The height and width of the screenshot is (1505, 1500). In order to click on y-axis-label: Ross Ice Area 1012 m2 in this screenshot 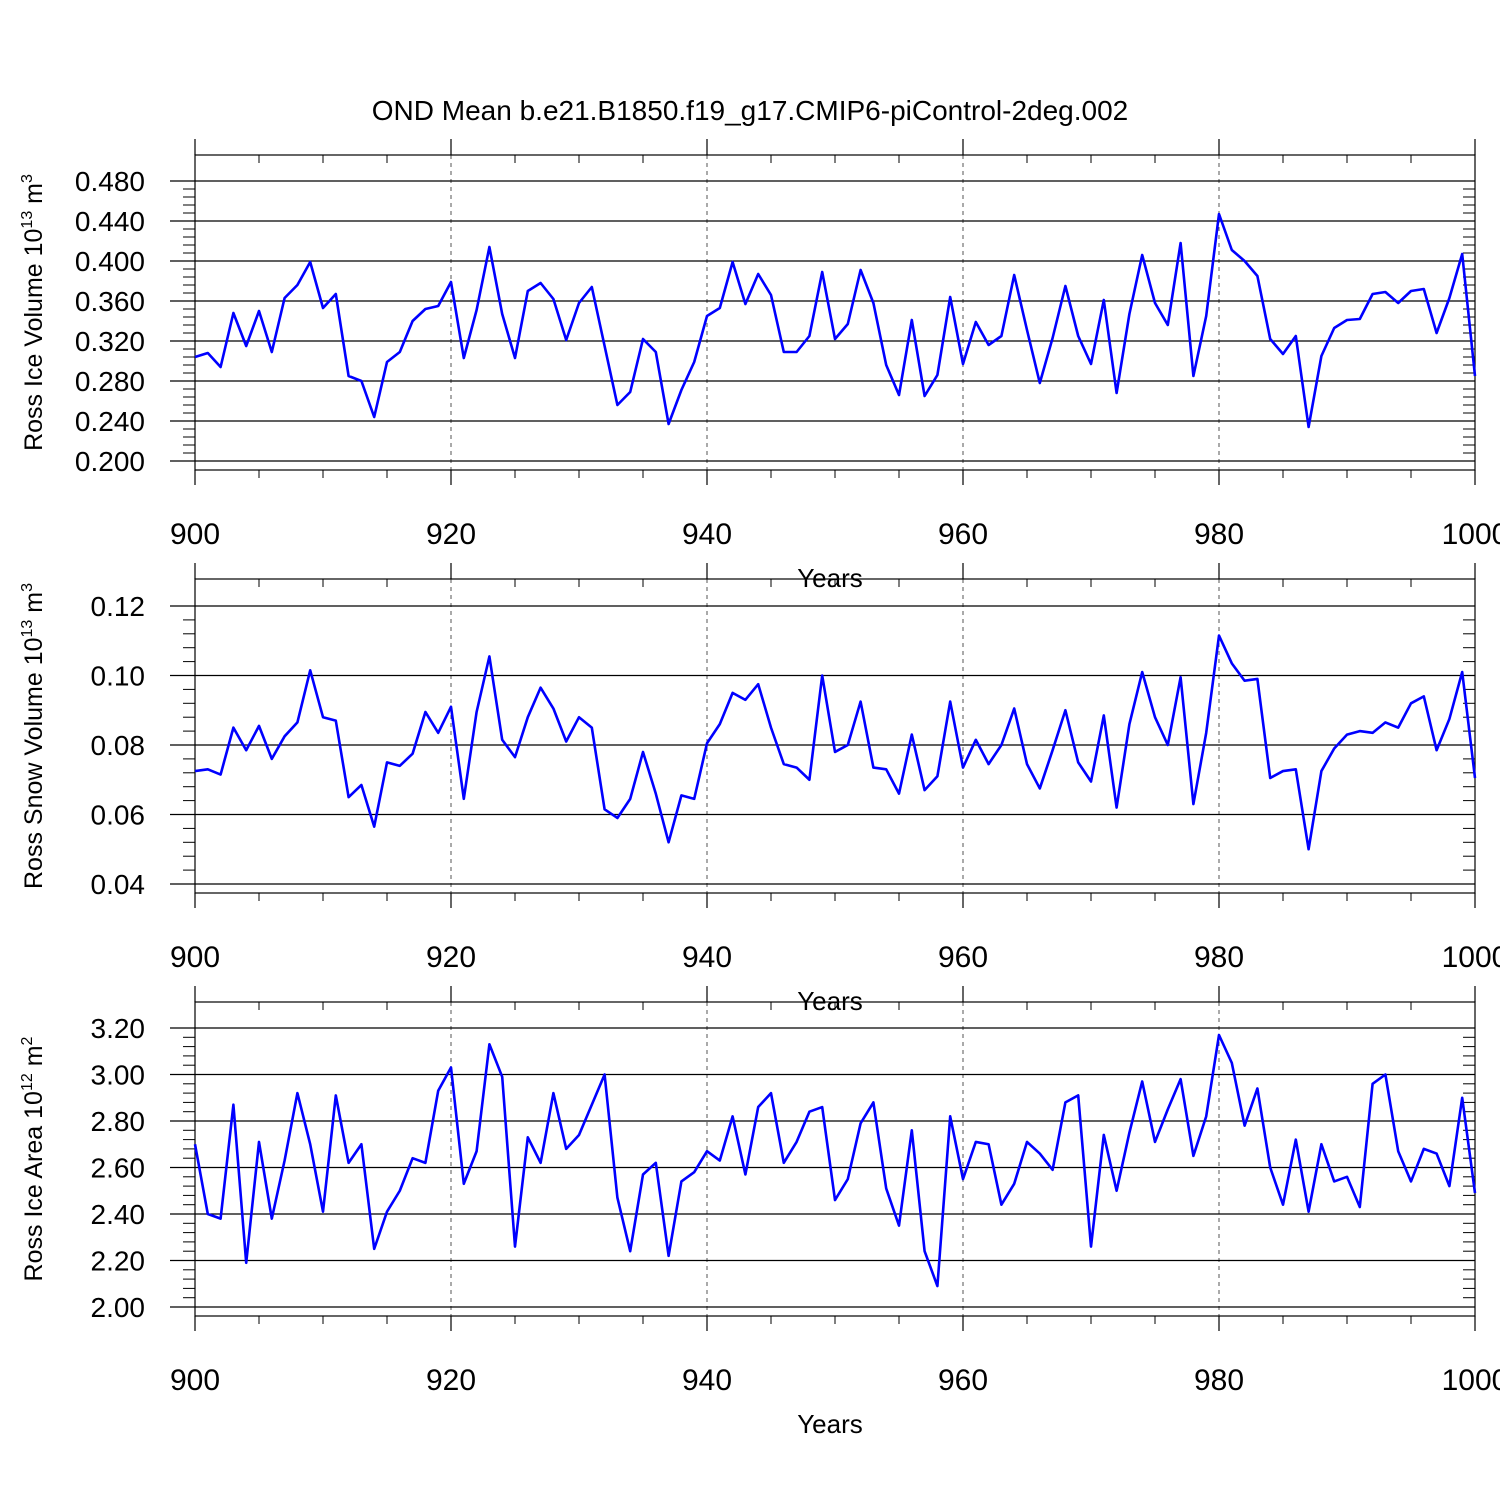, I will do `click(33, 1158)`.